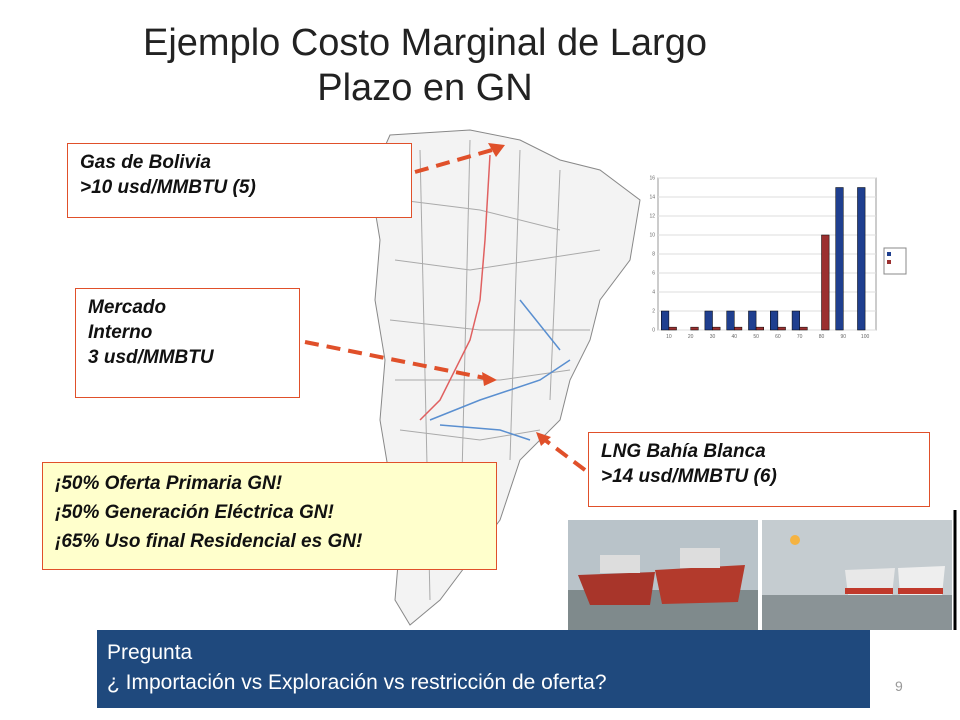  Describe the element at coordinates (899, 686) in the screenshot. I see `page-number: 9` at that location.